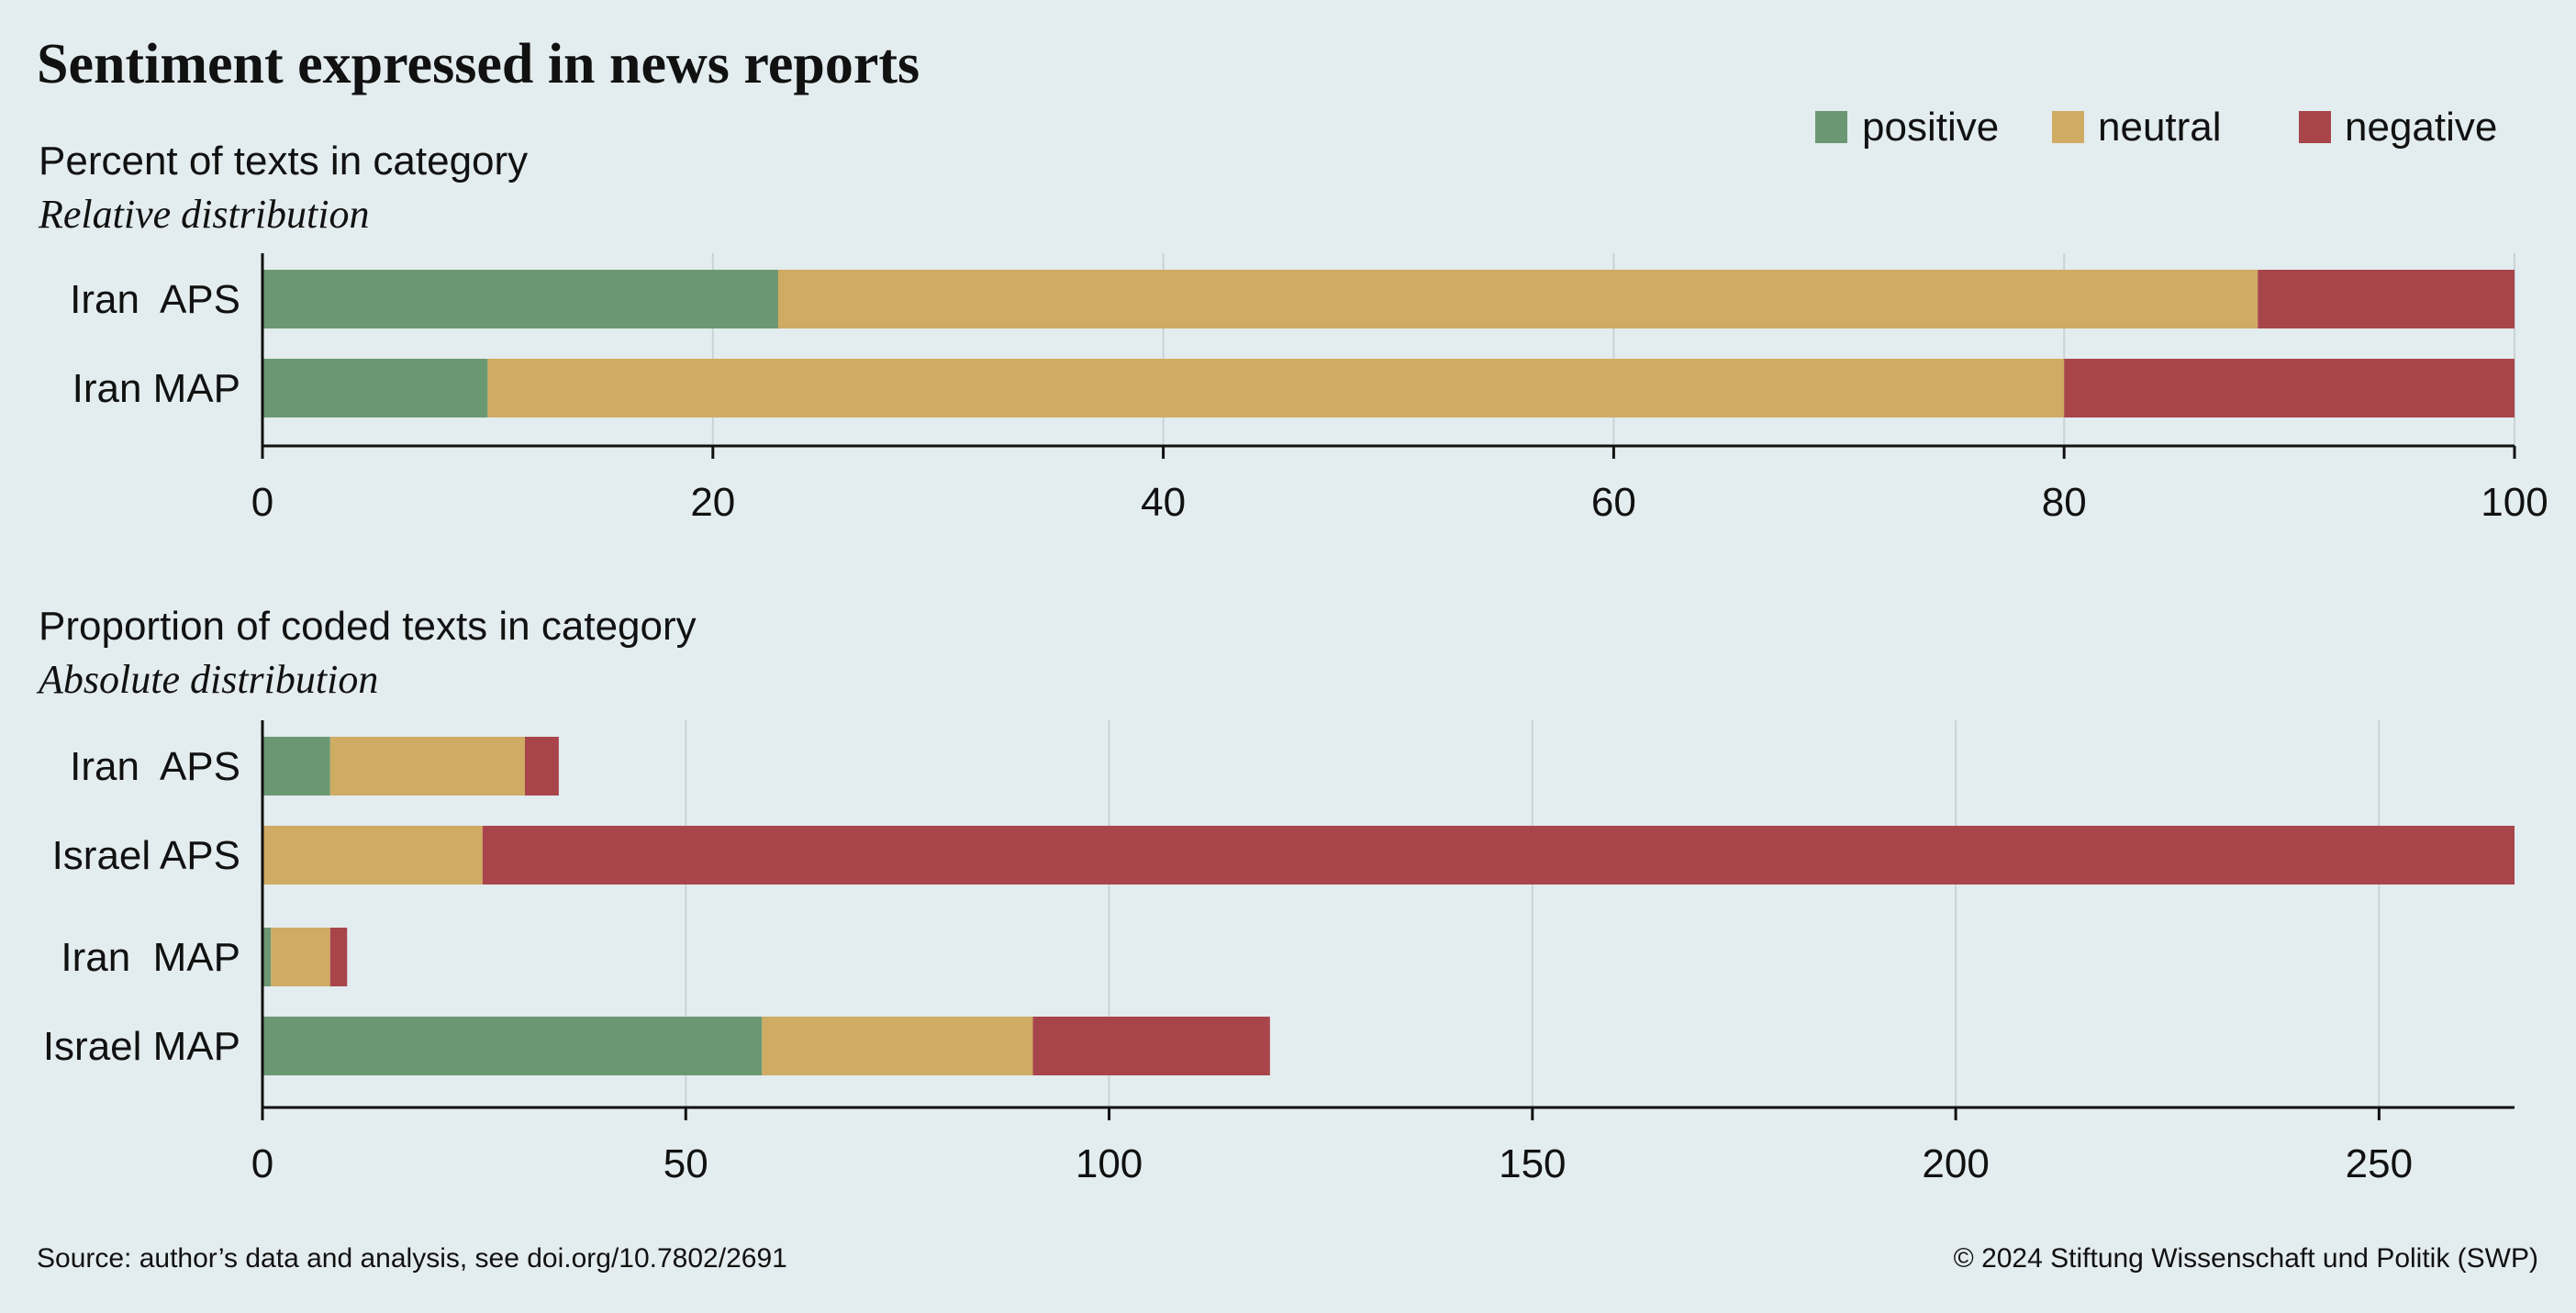 The height and width of the screenshot is (1313, 2576). Describe the element at coordinates (207, 679) in the screenshot. I see `panel-2-subtitle: Absolute distribution` at that location.